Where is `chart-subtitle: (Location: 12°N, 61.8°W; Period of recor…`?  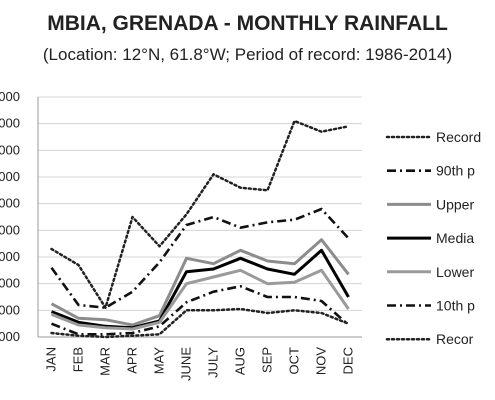
chart-subtitle: (Location: 12°N, 61.8°W; Period of recor… is located at coordinates (247, 54).